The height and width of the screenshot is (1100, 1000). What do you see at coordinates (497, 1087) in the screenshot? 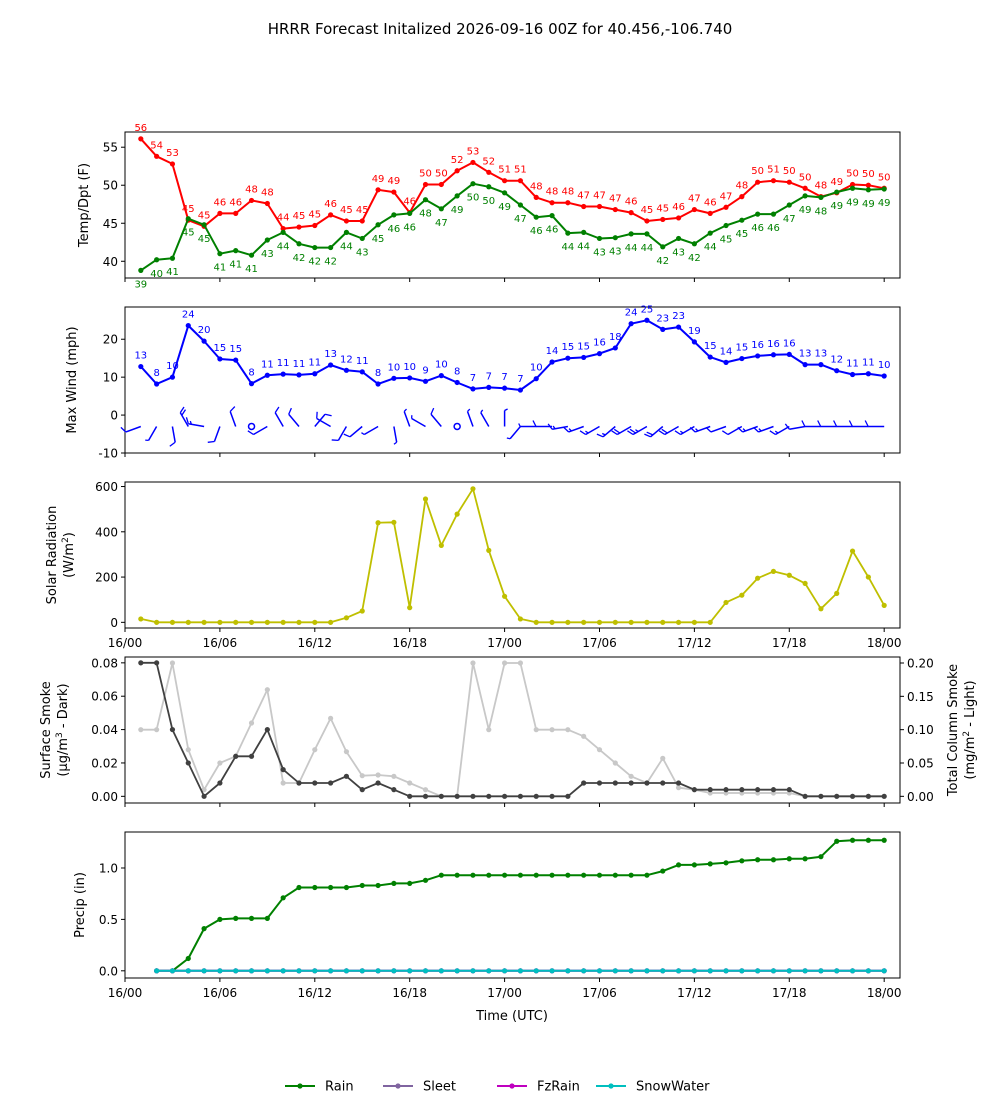
I see `legend: Rain Sleet FzRain SnowWater` at bounding box center [497, 1087].